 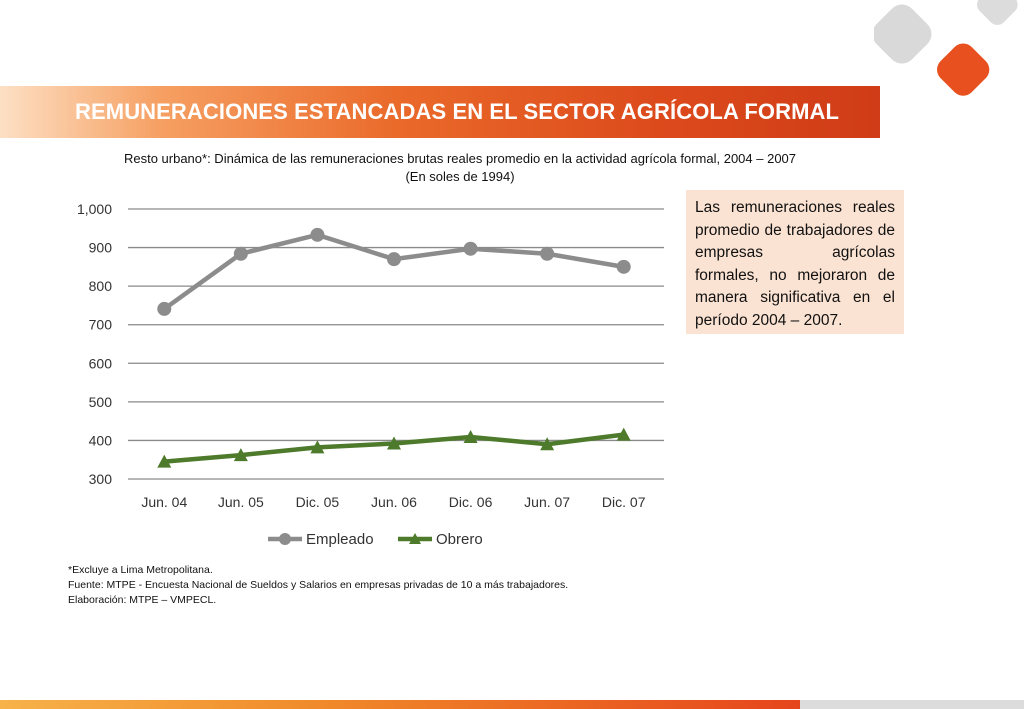 What do you see at coordinates (394, 502) in the screenshot?
I see `x-tick-label: Jun. 06` at bounding box center [394, 502].